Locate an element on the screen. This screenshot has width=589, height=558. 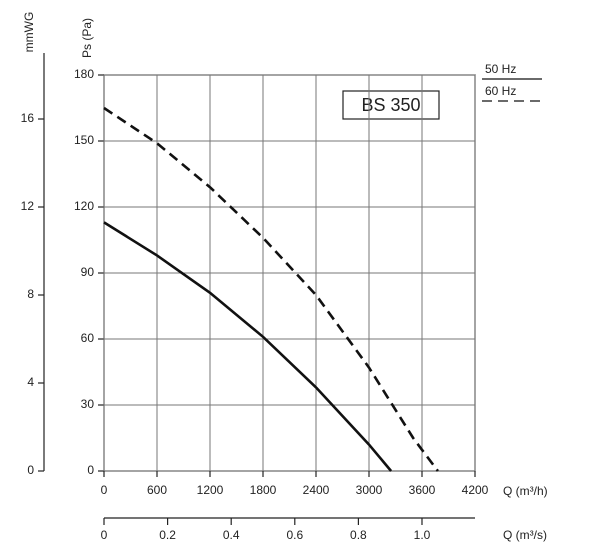
x-tick-label: 0 is located at coordinates (104, 490).